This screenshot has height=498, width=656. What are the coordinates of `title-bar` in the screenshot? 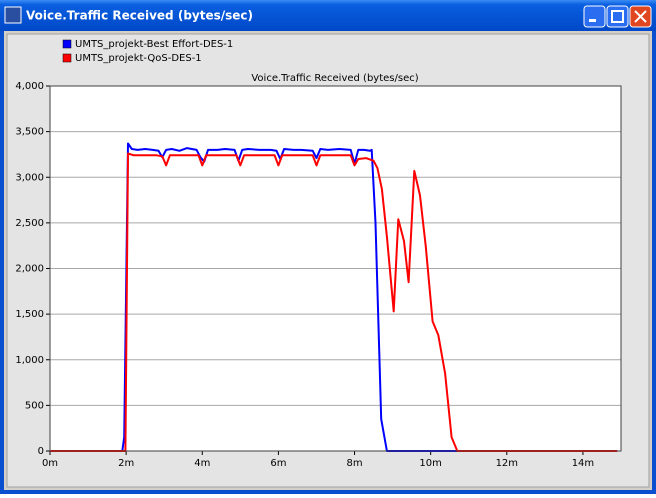 It's located at (328, 15).